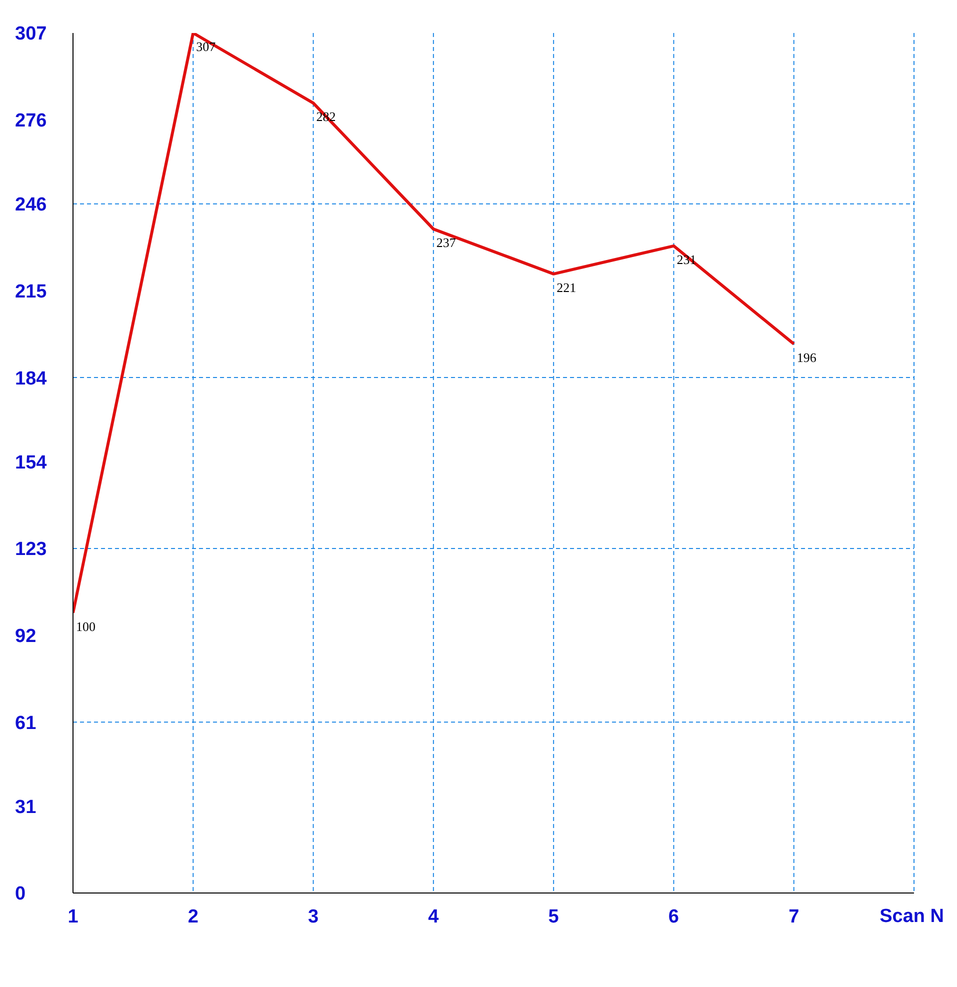 The image size is (957, 987). Describe the element at coordinates (912, 916) in the screenshot. I see `x-axis-title: Scan N` at that location.